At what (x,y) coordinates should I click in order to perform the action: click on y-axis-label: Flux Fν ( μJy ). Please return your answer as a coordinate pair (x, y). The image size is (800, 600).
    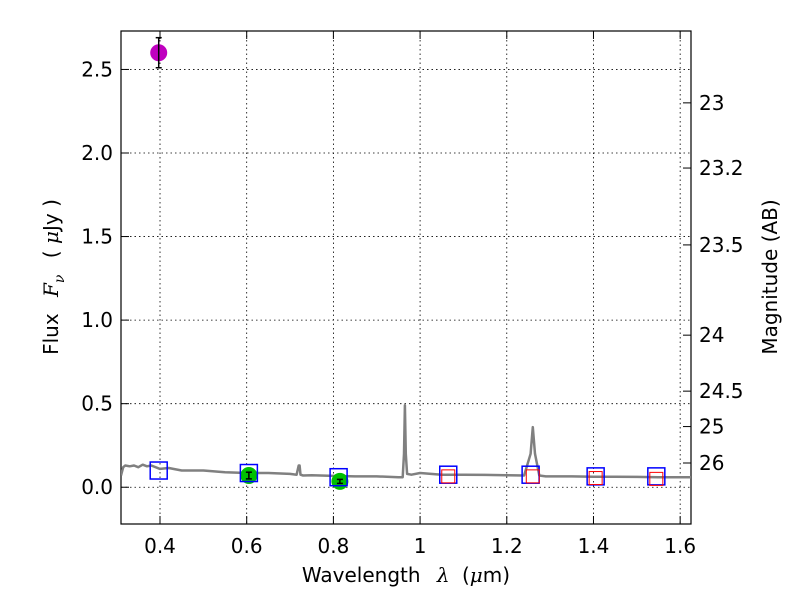
    Looking at the image, I should click on (54, 277).